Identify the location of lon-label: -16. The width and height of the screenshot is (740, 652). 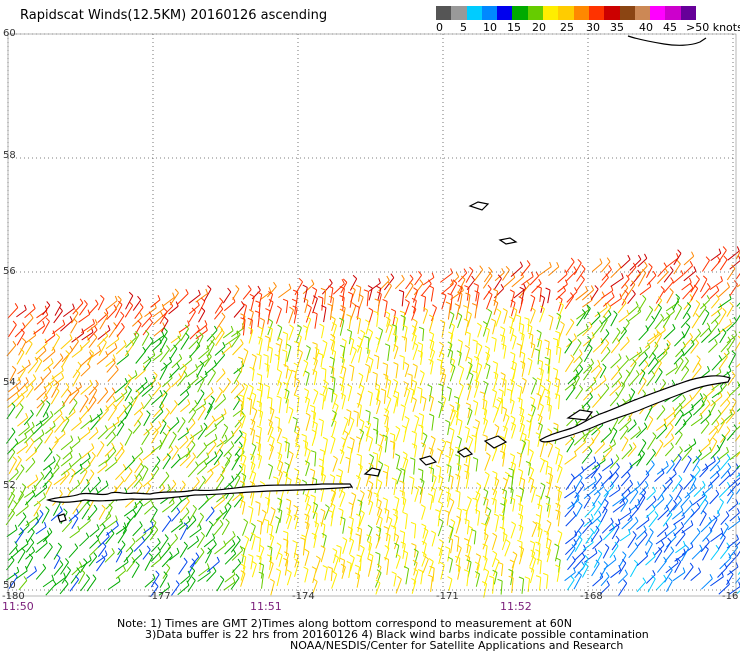
(730, 596).